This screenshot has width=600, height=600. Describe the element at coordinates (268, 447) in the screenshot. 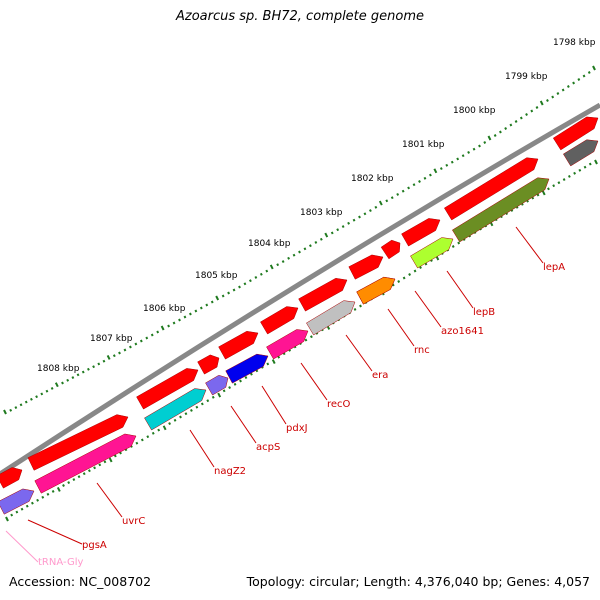

I see `feature-label: acpS` at that location.